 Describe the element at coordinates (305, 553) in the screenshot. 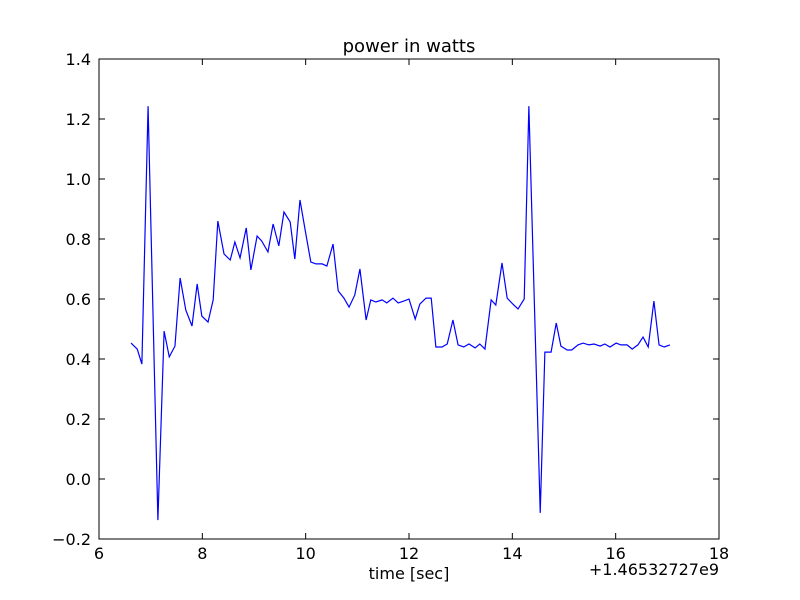

I see `x-tick-label: 10` at that location.